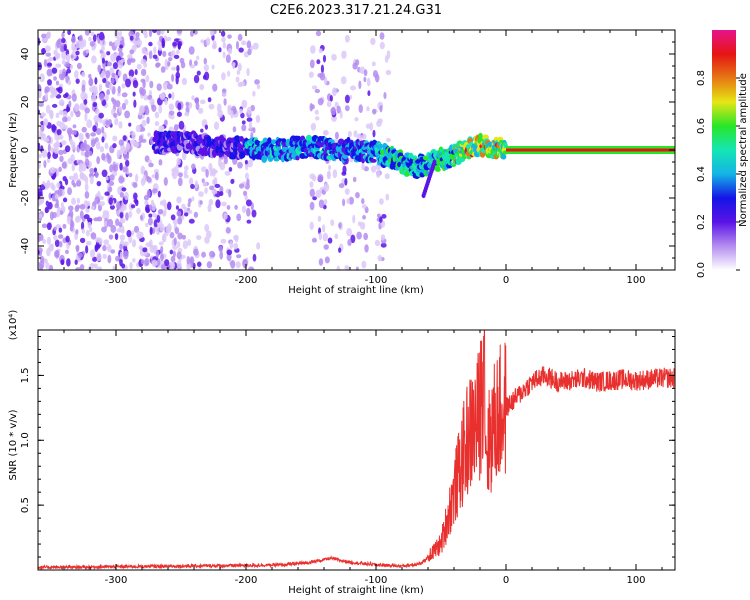  Describe the element at coordinates (506, 280) in the screenshot. I see `x-tick-label: 0` at that location.